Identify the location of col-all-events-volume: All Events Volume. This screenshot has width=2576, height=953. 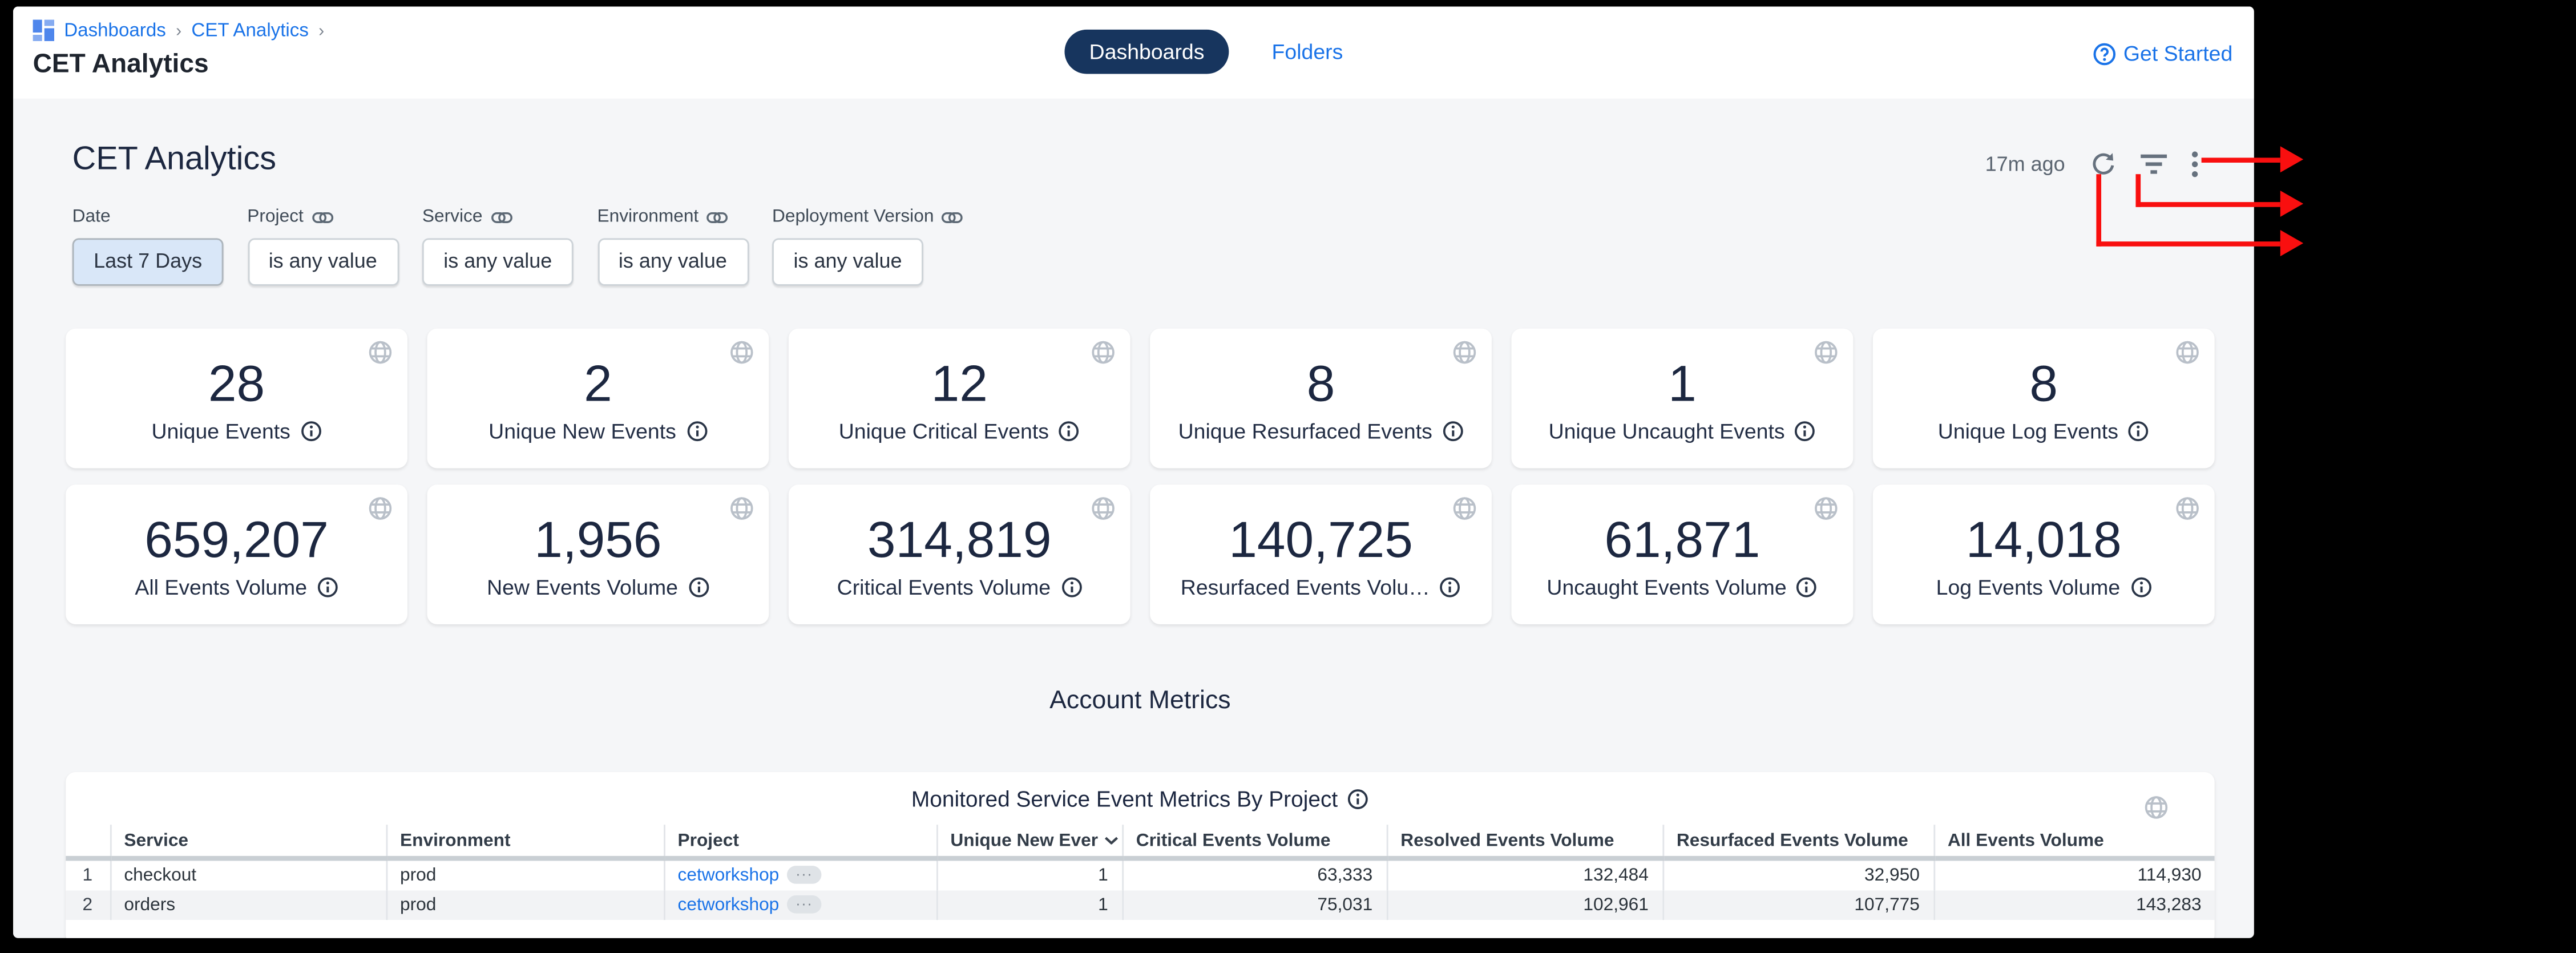
(2073, 843).